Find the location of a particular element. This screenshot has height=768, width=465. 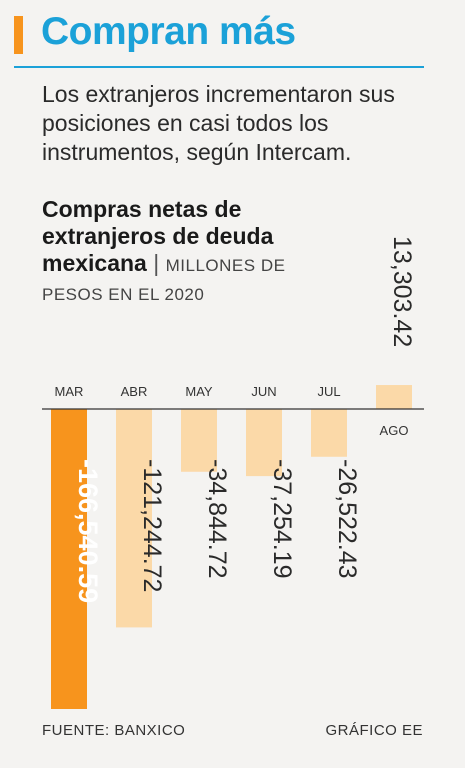

graphic-credit: GRÁFICO EE is located at coordinates (374, 730).